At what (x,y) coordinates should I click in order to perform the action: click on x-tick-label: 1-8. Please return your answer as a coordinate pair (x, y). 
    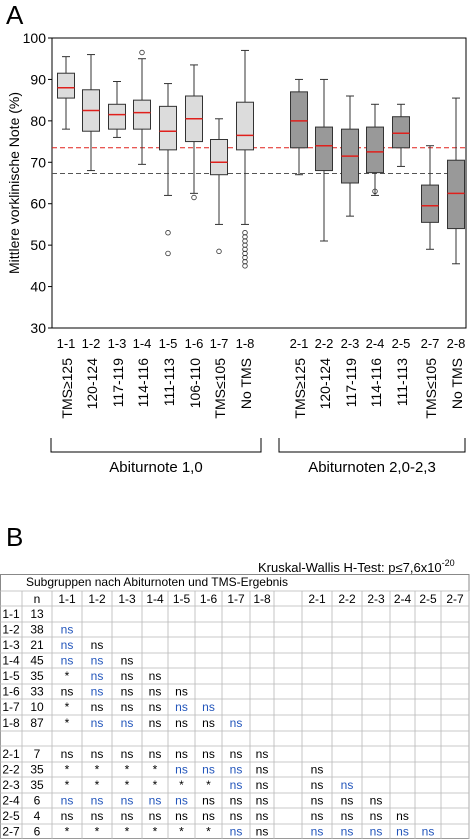
    Looking at the image, I should click on (245, 343).